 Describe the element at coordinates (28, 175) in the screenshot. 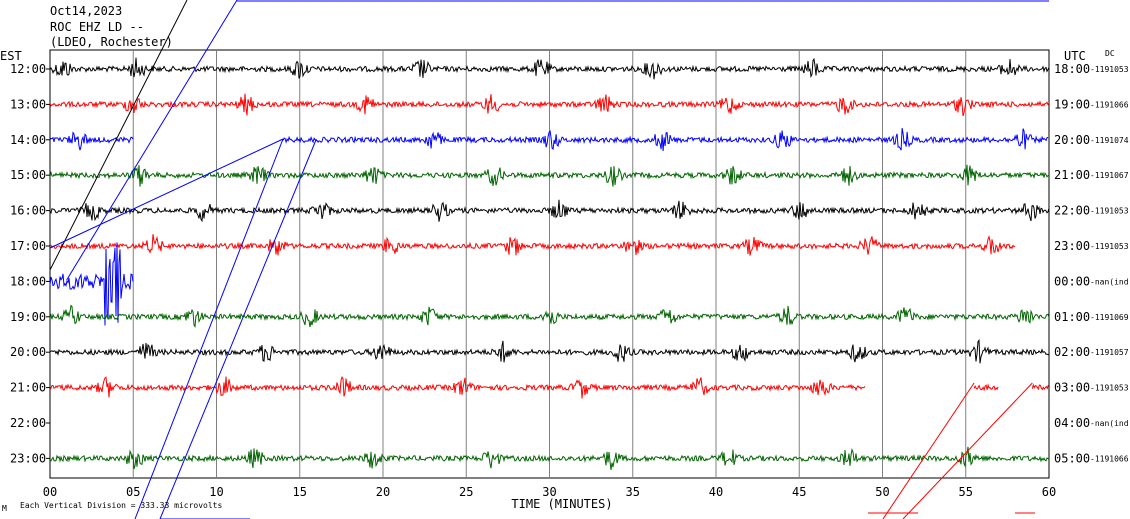

I see `row-est-label: 15:00` at that location.